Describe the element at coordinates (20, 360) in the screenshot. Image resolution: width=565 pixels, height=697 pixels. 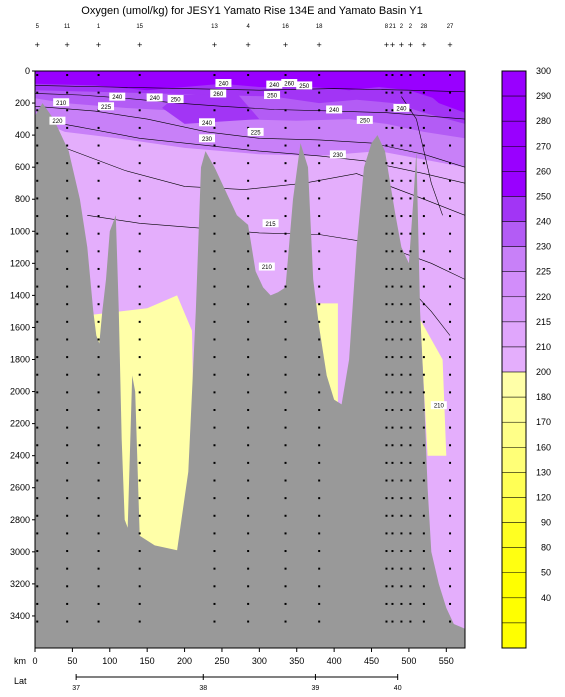
I see `y-tick-label: 1800` at that location.